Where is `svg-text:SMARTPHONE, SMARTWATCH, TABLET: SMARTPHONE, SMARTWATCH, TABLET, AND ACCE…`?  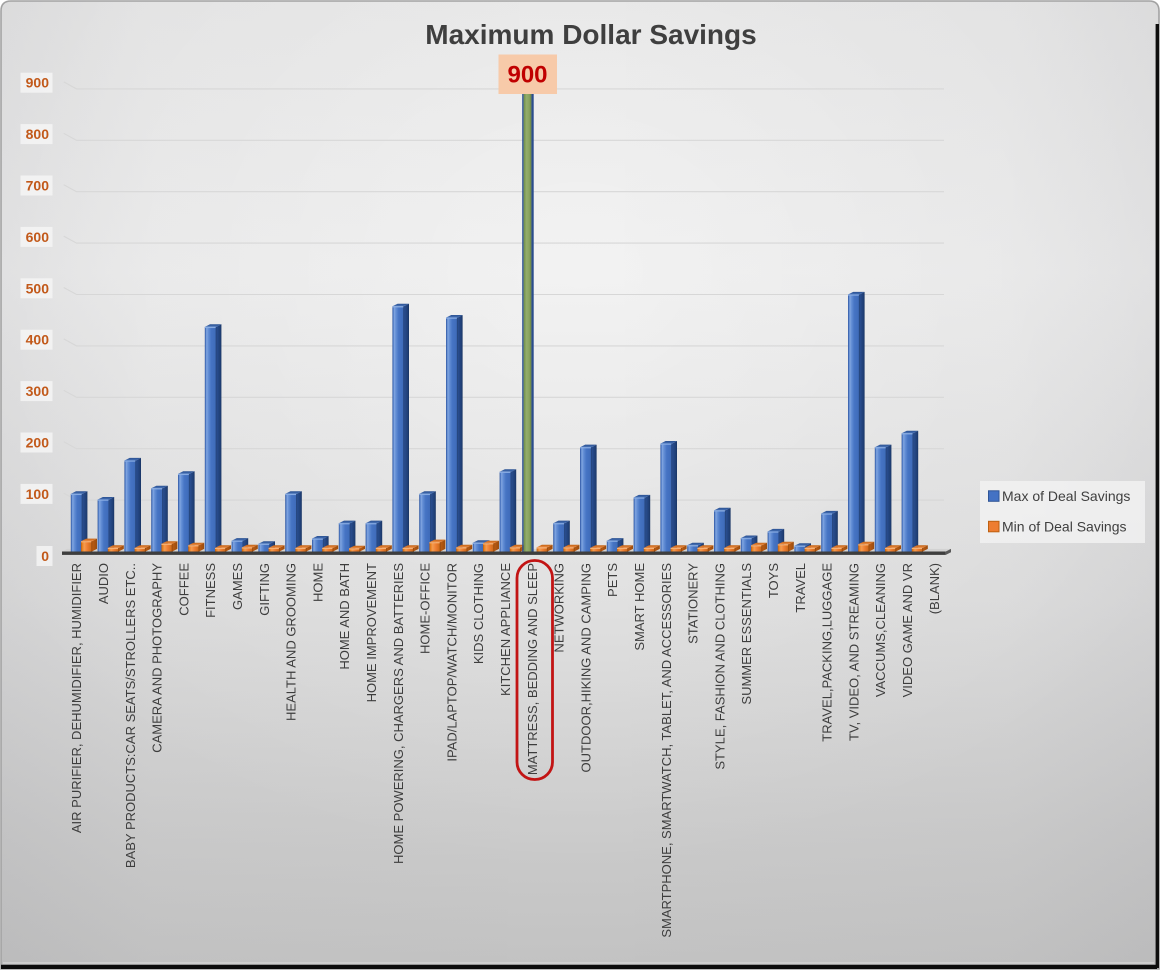 svg-text:SMARTPHONE, SMARTWATCH, TABLET: SMARTPHONE, SMARTWATCH, TABLET, AND ACCE… is located at coordinates (666, 750).